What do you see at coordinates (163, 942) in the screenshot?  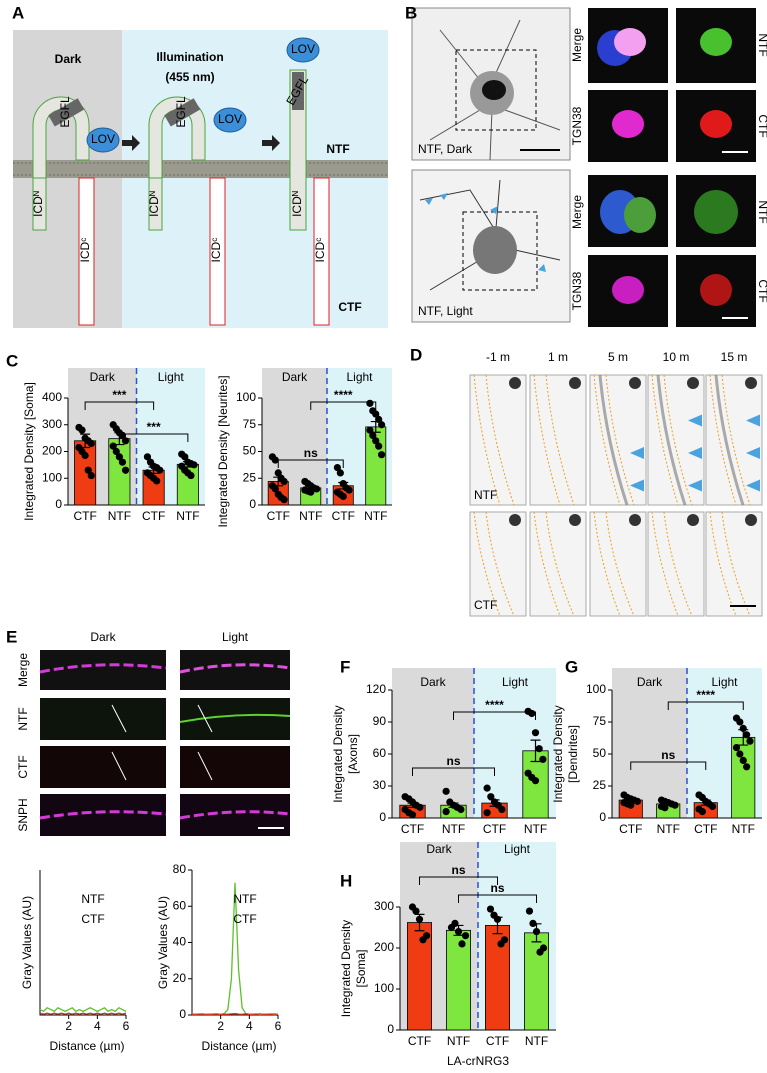 I see `y-axis-label: Gray Values (AU)` at bounding box center [163, 942].